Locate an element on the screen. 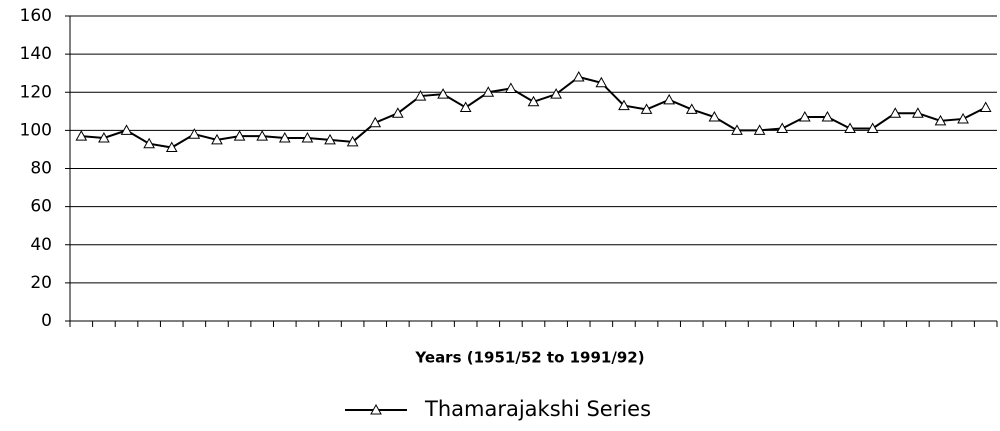 The image size is (1000, 431). y-tick-label: 20 is located at coordinates (41, 283).